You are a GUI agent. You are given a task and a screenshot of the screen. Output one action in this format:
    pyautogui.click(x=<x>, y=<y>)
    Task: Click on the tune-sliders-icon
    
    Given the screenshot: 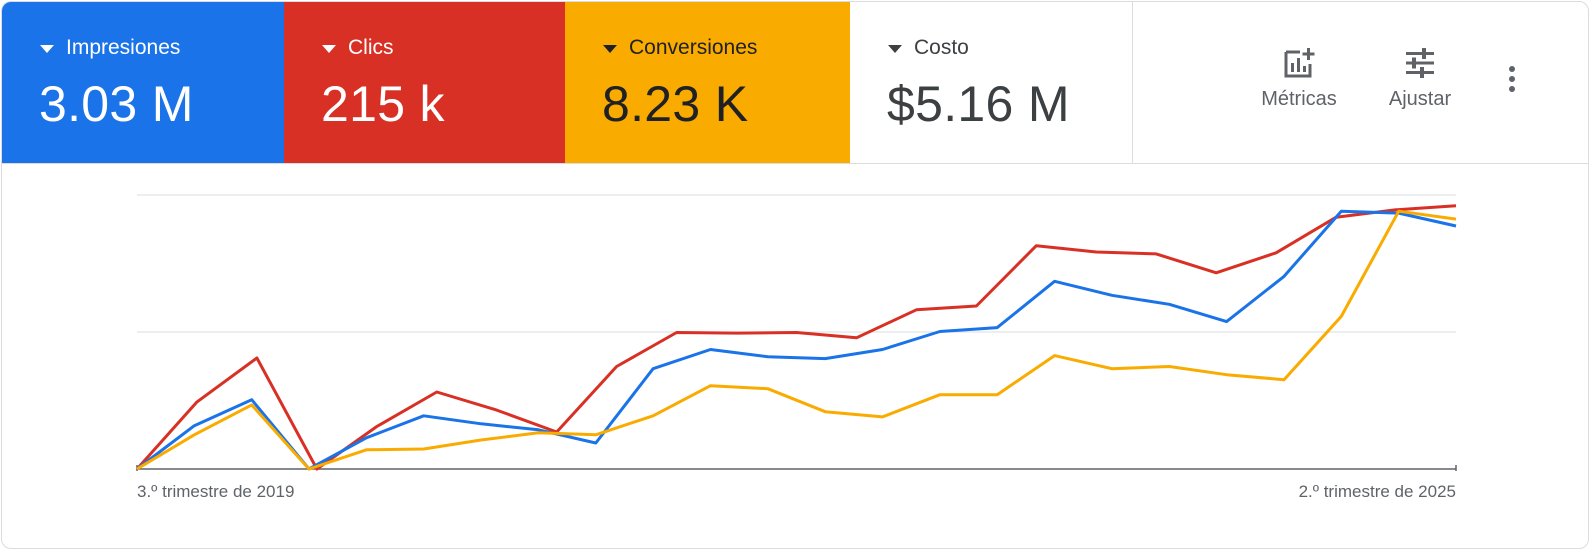 What is the action you would take?
    pyautogui.click(x=1420, y=63)
    